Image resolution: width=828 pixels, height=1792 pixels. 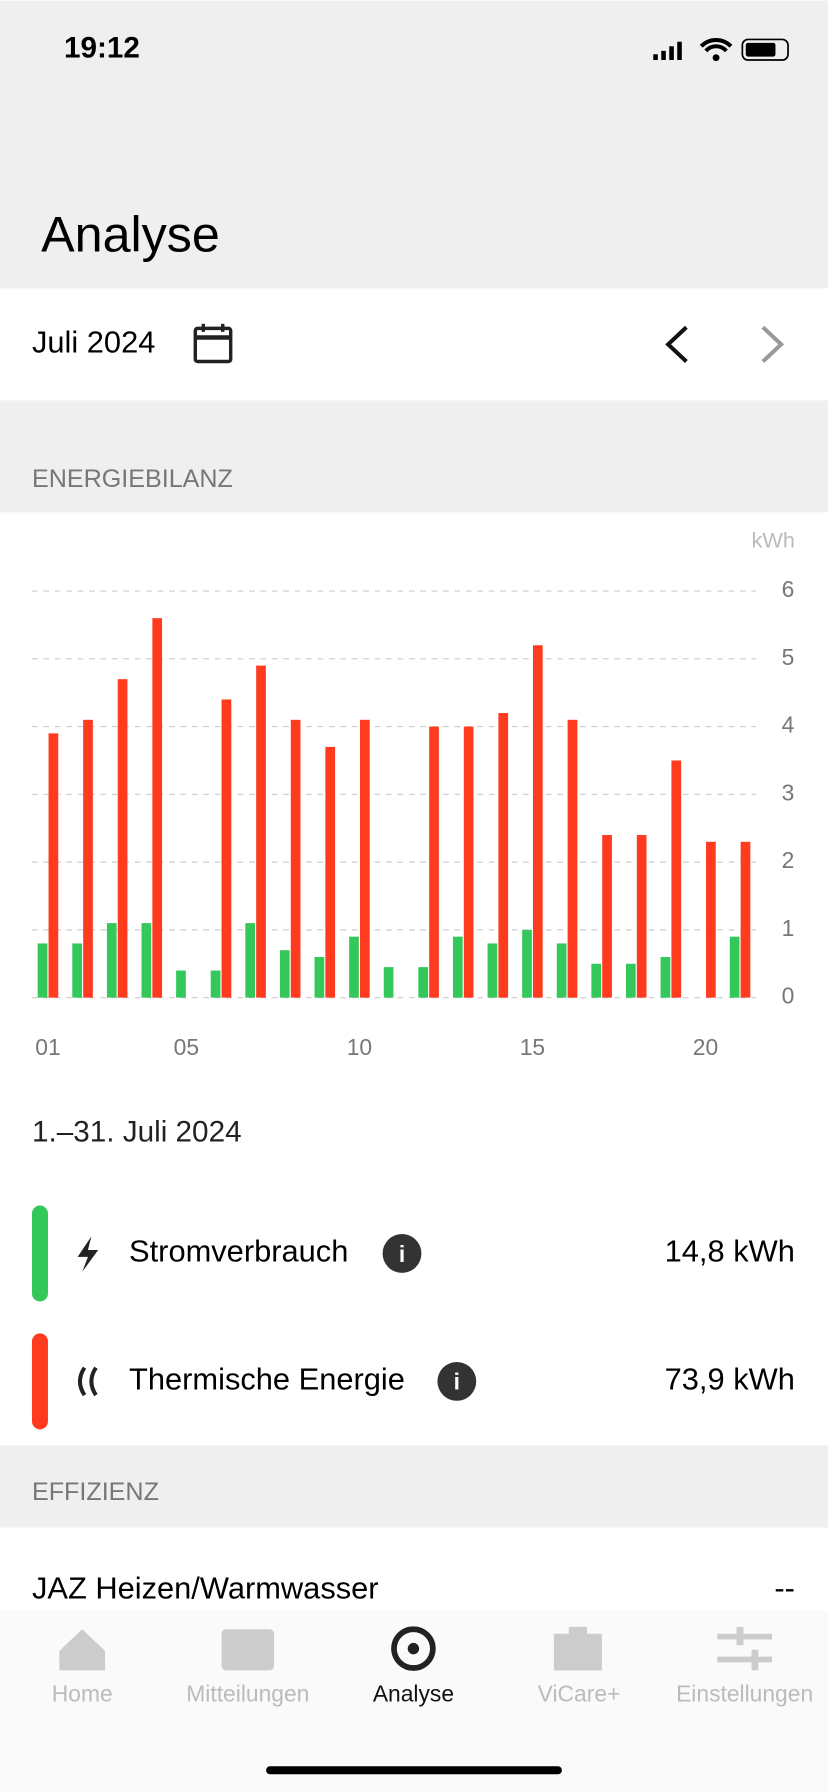 What do you see at coordinates (579, 1693) in the screenshot?
I see `tab-label: ViCare+` at bounding box center [579, 1693].